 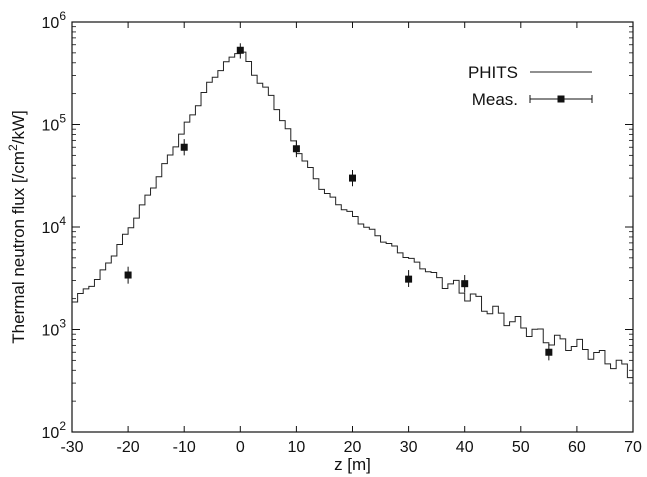 I want to click on y-tick-label: 10², so click(x=54, y=430).